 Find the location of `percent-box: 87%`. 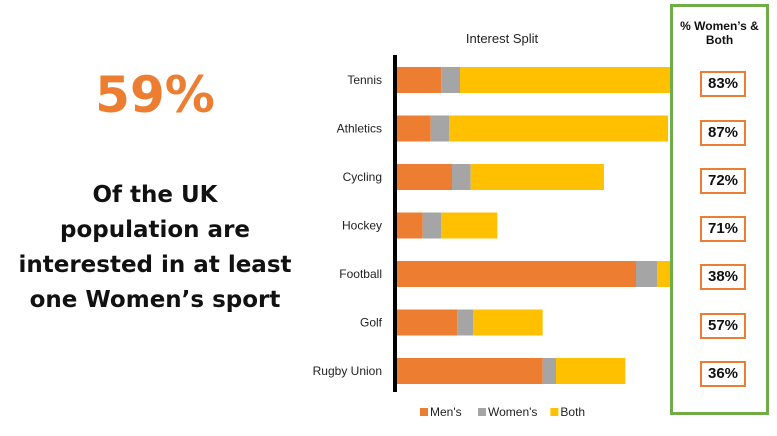

percent-box: 87% is located at coordinates (723, 133).